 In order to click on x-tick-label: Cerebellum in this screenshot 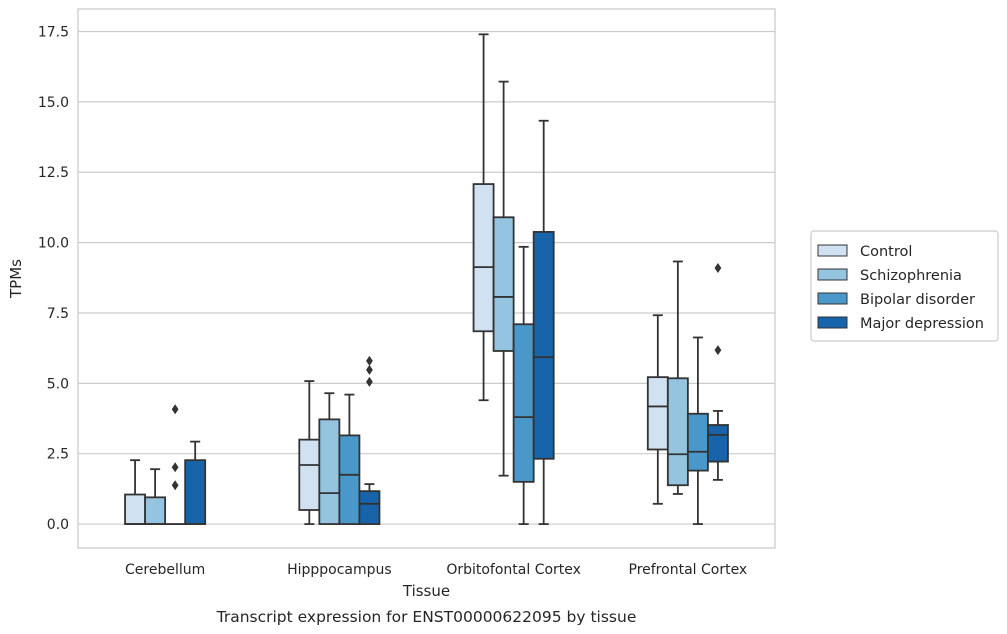, I will do `click(165, 570)`.